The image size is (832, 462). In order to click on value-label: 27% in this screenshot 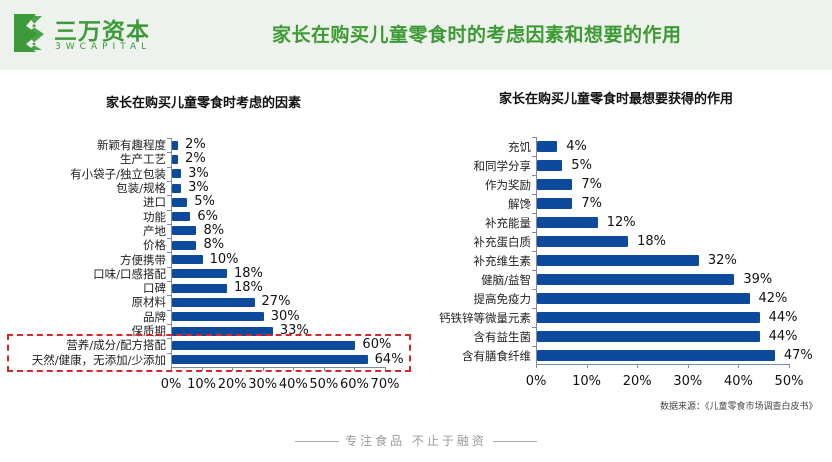, I will do `click(276, 302)`.